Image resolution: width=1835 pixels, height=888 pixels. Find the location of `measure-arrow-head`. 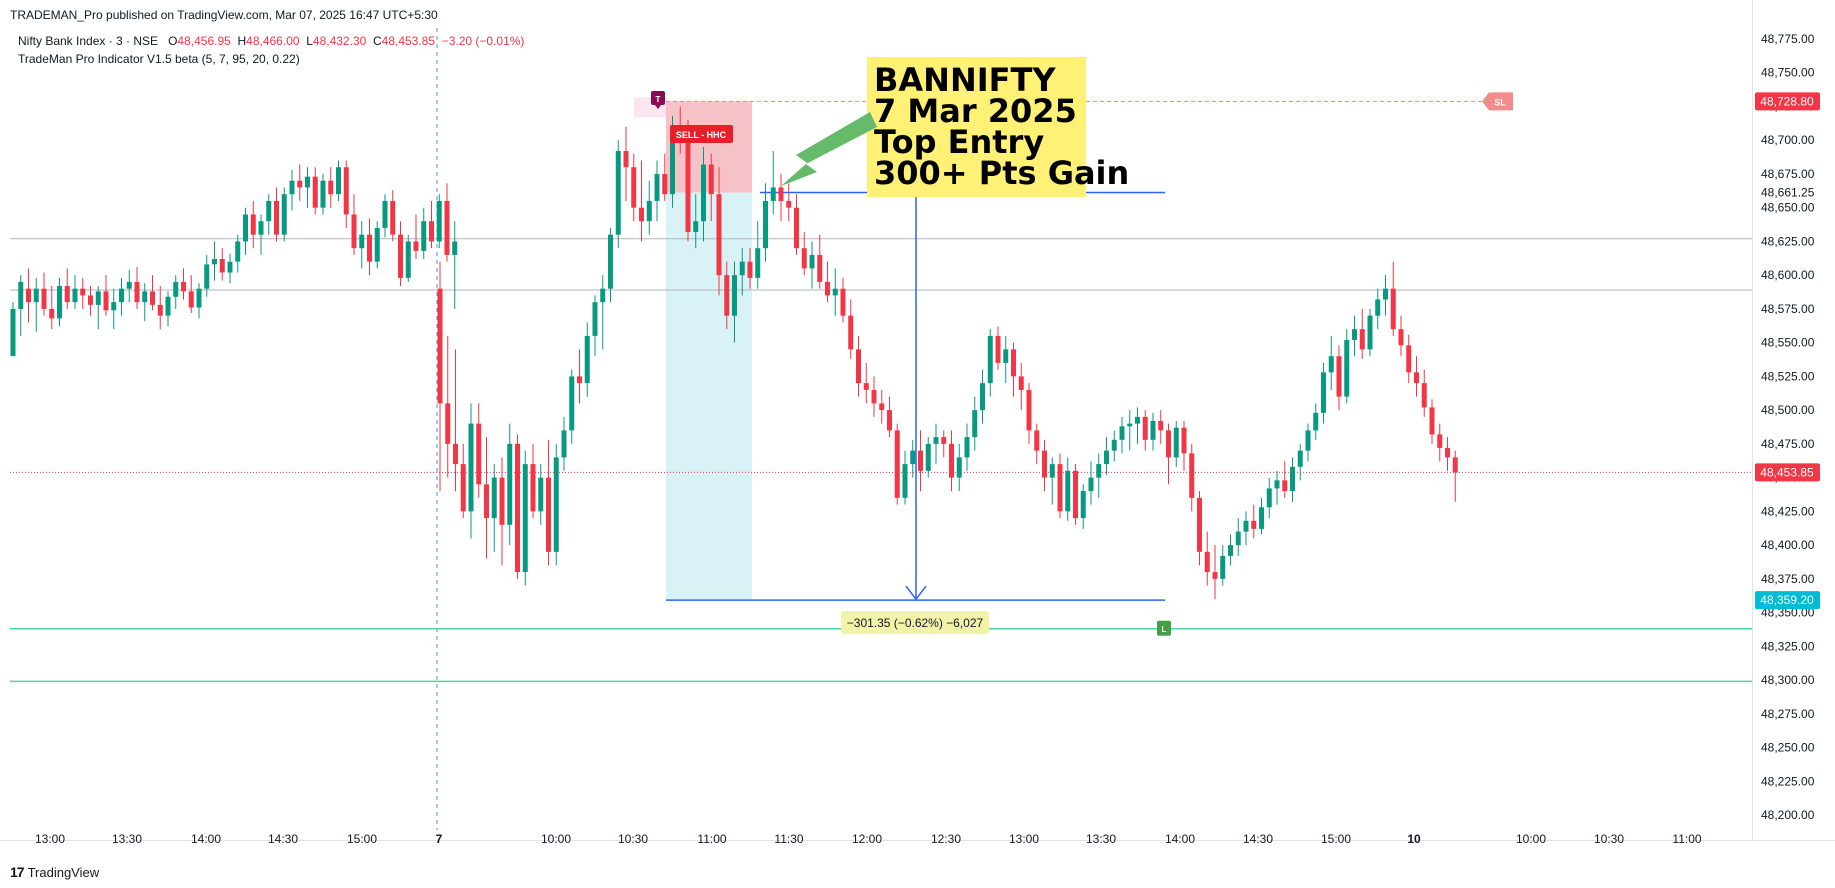

measure-arrow-head is located at coordinates (916, 593).